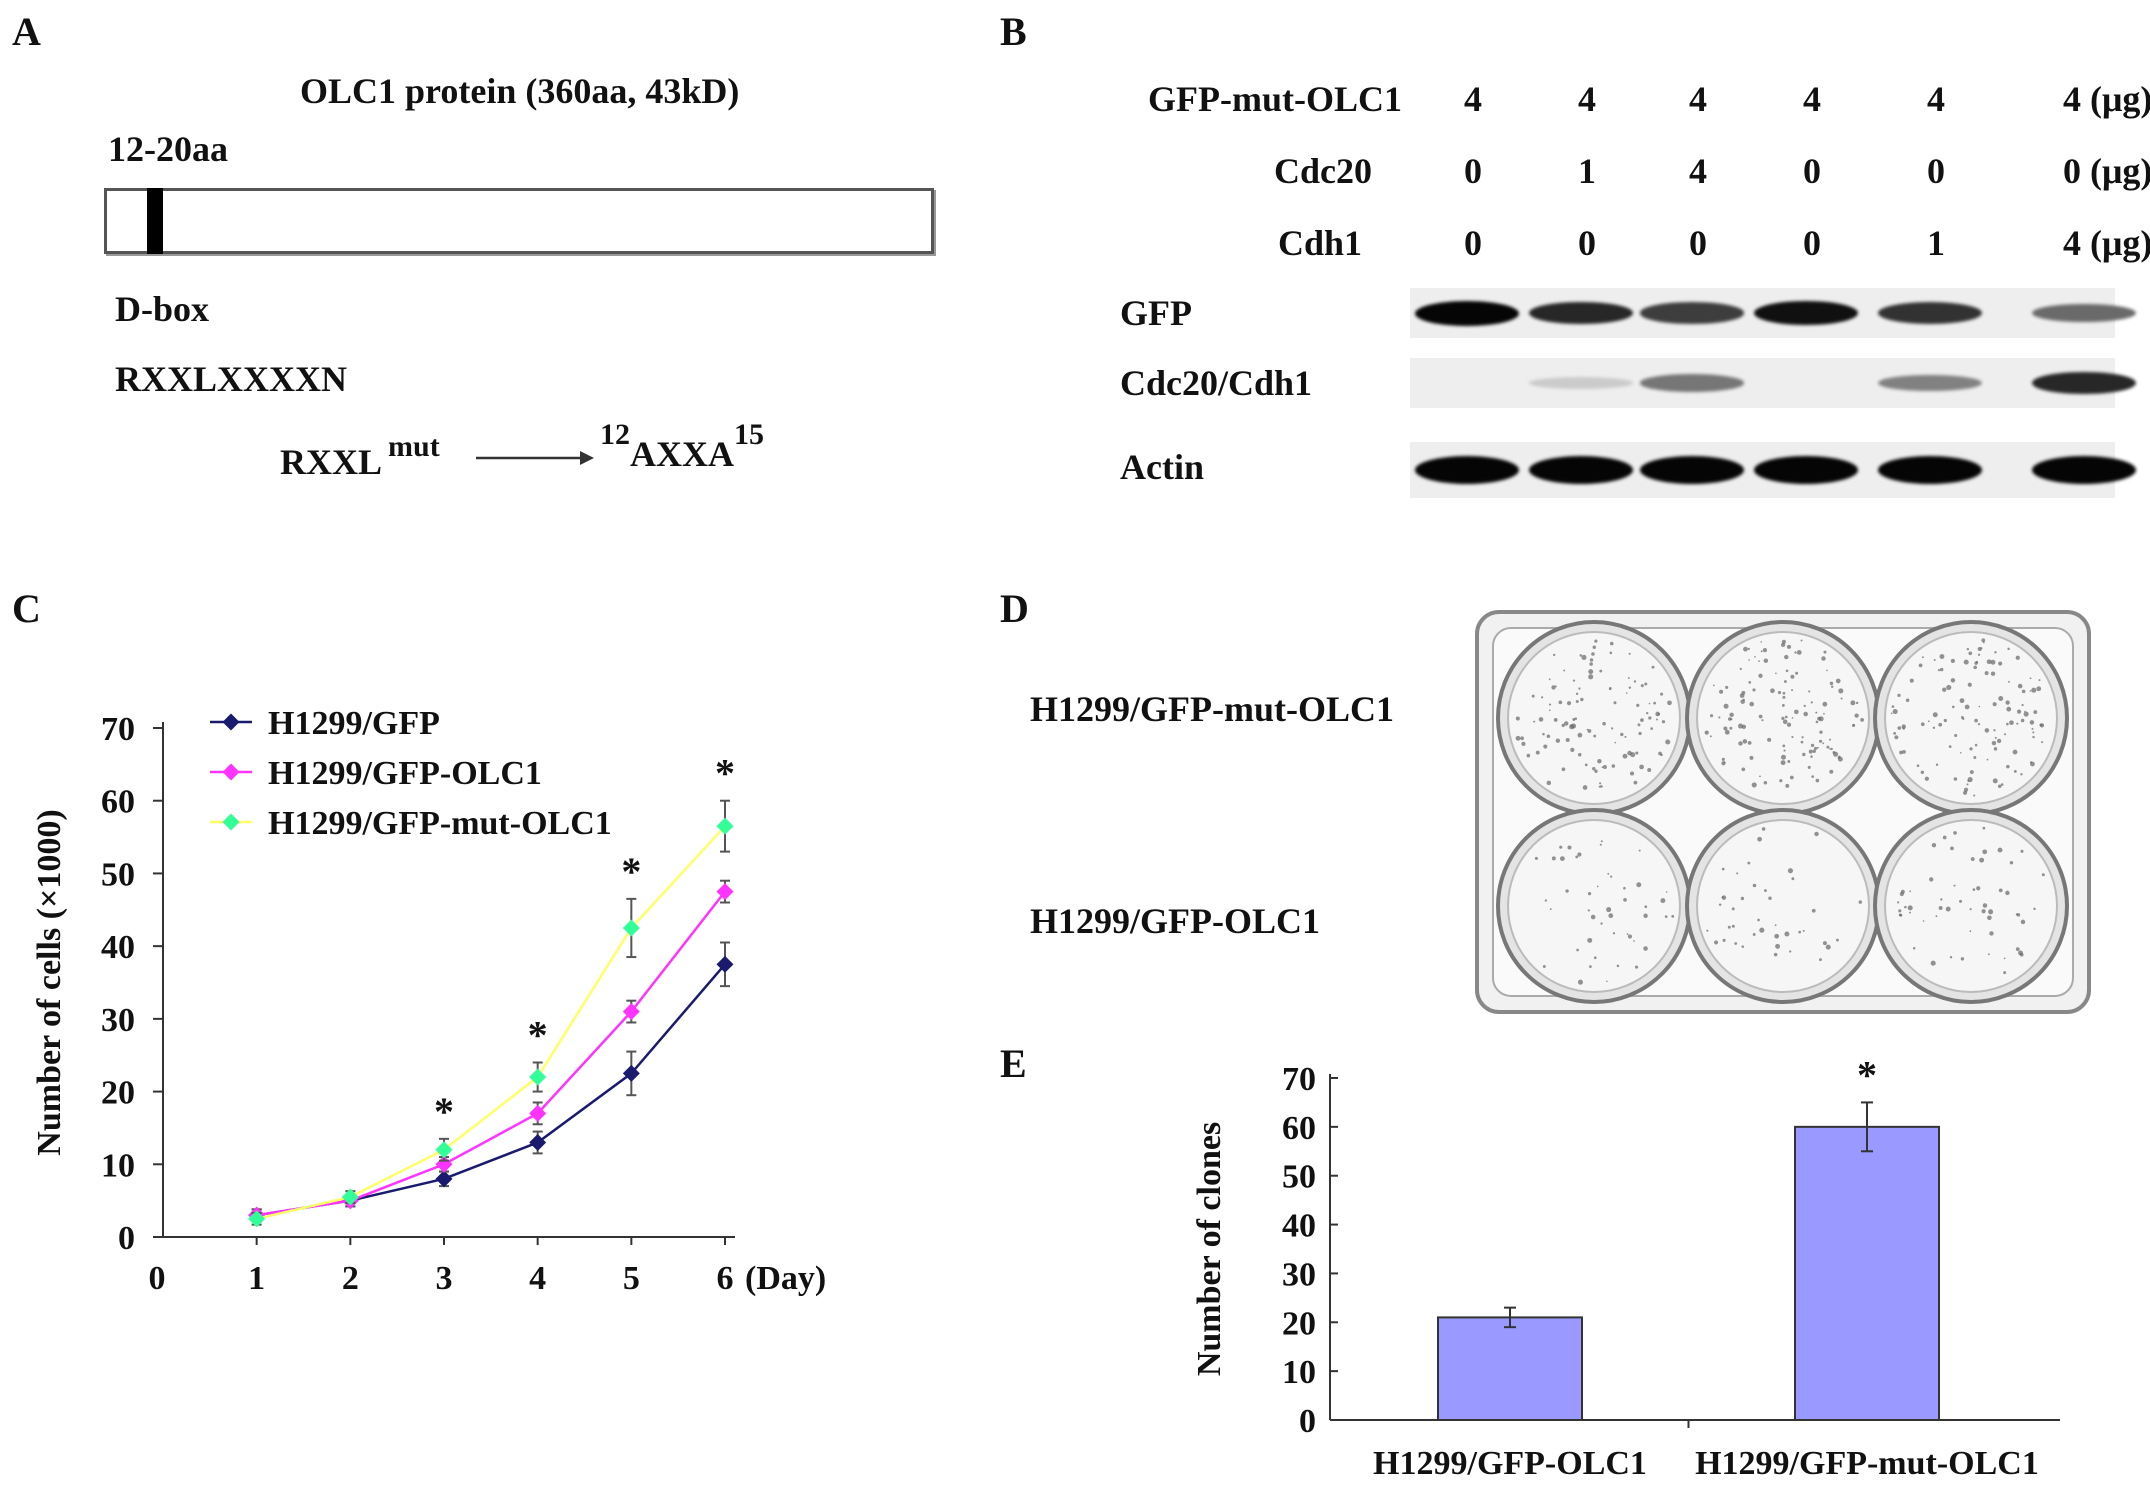  Describe the element at coordinates (2106, 99) in the screenshot. I see `condition-value: 4 (μg)` at that location.